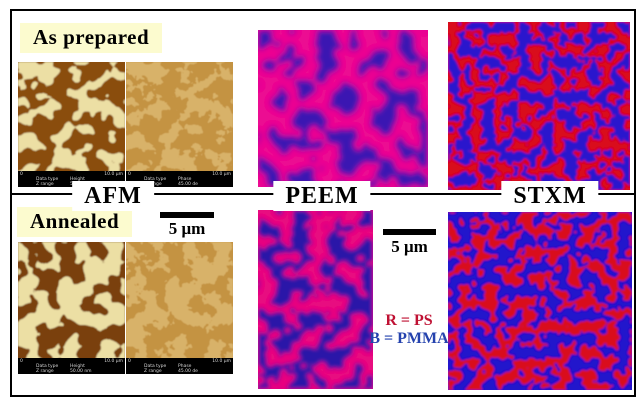 The width and height of the screenshot is (644, 406). Describe the element at coordinates (322, 196) in the screenshot. I see `technique-label-peem: PEEM` at that location.